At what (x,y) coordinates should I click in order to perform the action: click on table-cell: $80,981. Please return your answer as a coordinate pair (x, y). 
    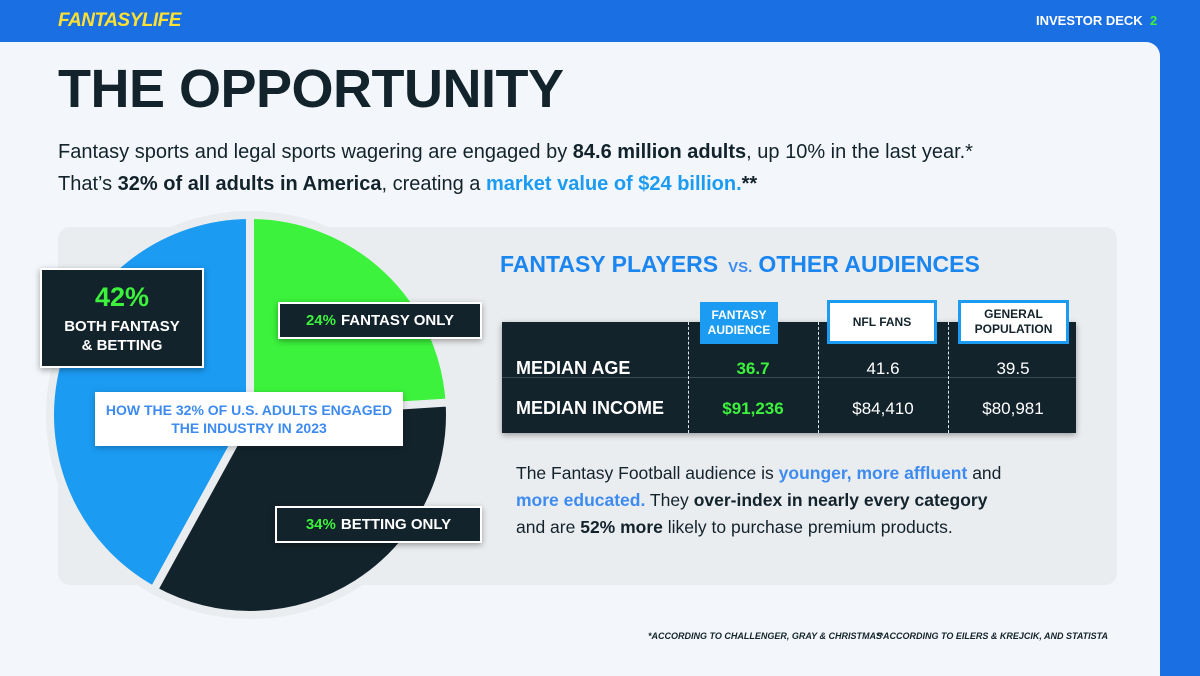
    Looking at the image, I should click on (1013, 408).